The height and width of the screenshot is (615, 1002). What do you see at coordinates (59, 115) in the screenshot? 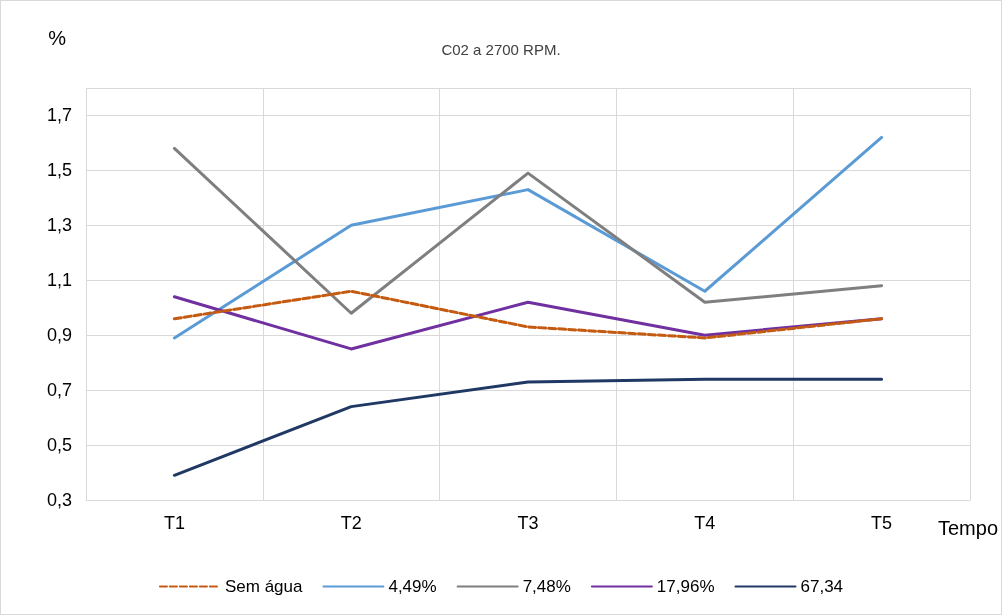
I see `y-tick-label: 1,7` at bounding box center [59, 115].